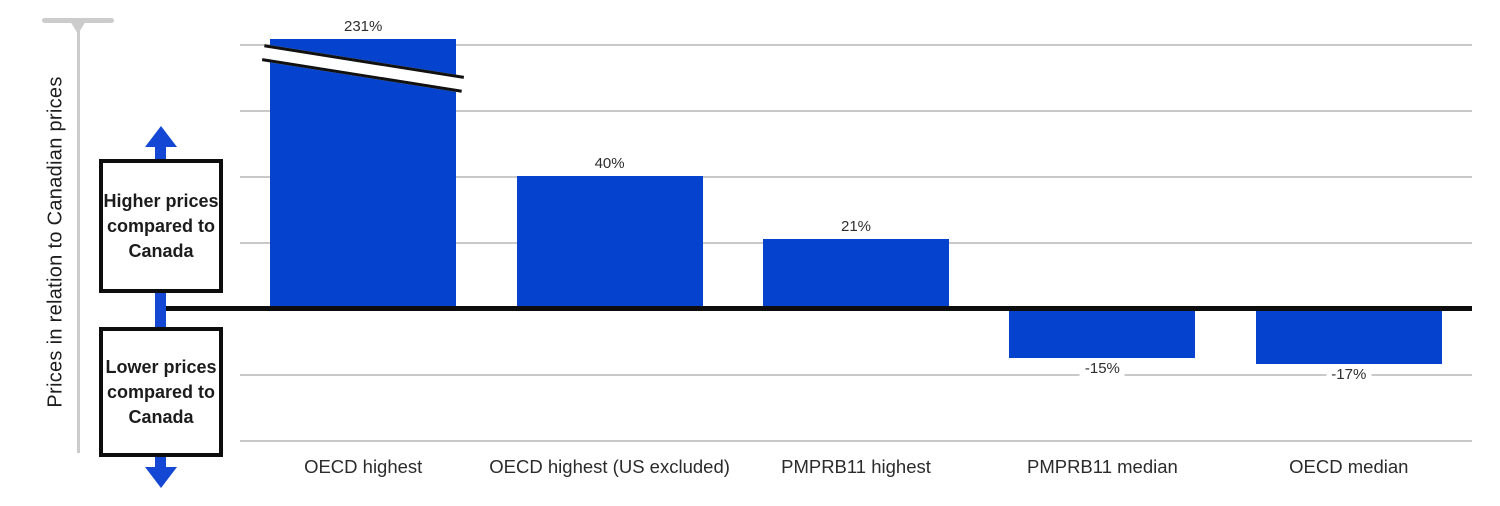 The height and width of the screenshot is (506, 1500). Describe the element at coordinates (609, 163) in the screenshot. I see `bar-value-label: 40%` at that location.